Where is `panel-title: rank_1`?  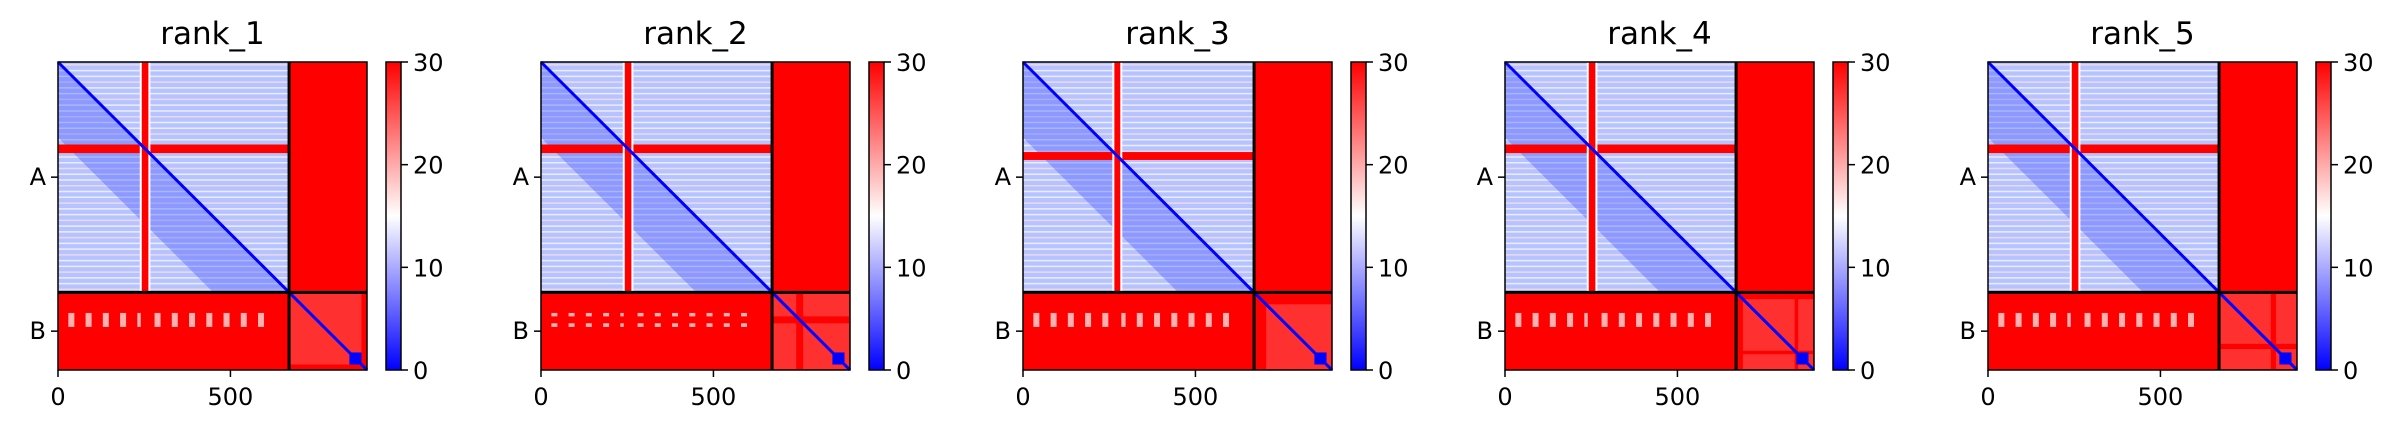
panel-title: rank_1 is located at coordinates (212, 34).